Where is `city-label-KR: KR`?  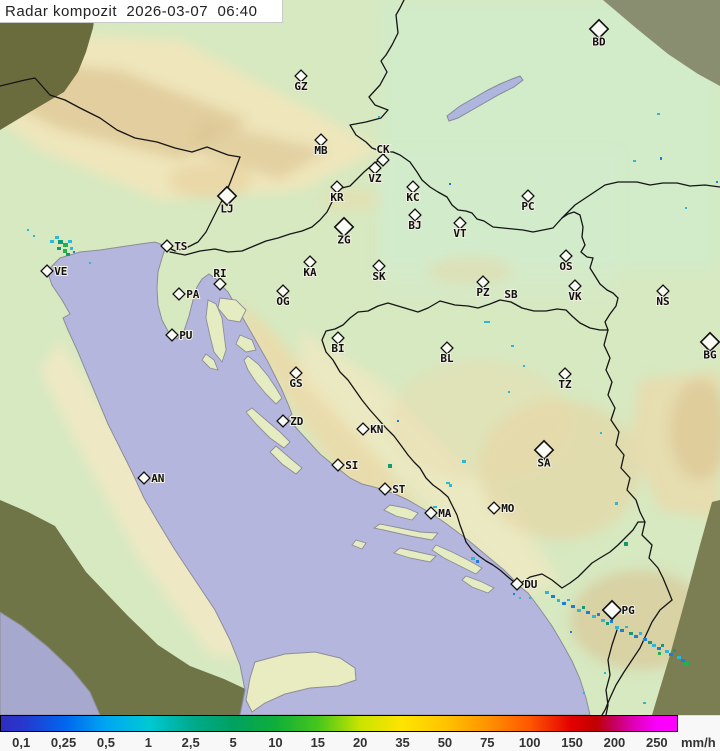 city-label-KR: KR is located at coordinates (337, 197).